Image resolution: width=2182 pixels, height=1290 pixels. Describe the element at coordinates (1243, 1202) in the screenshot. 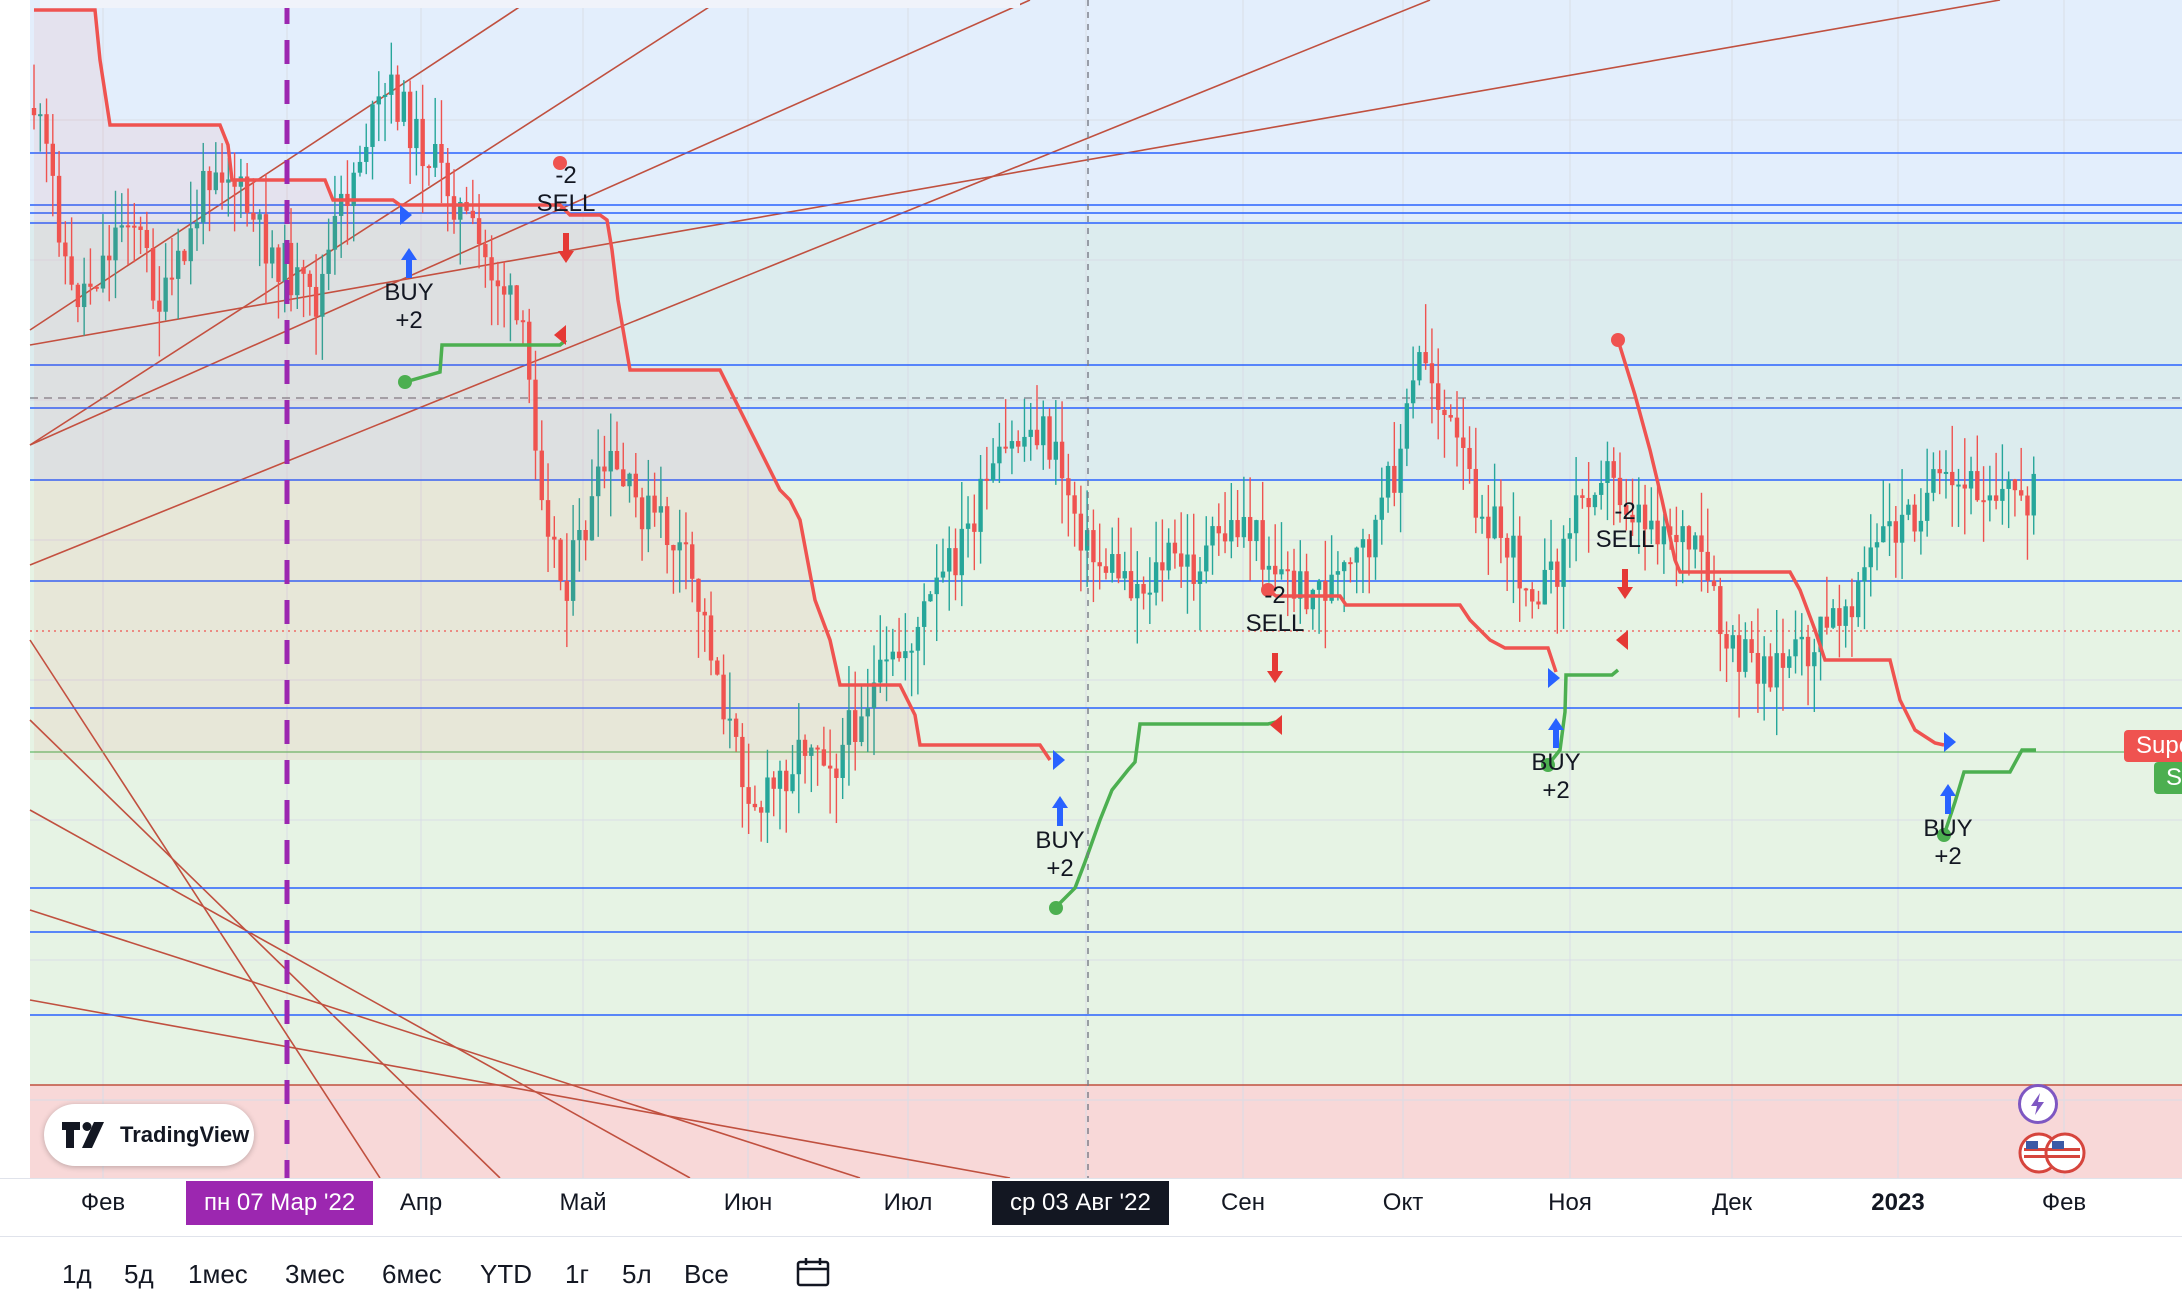

I see `x-tick-label: Сен` at that location.